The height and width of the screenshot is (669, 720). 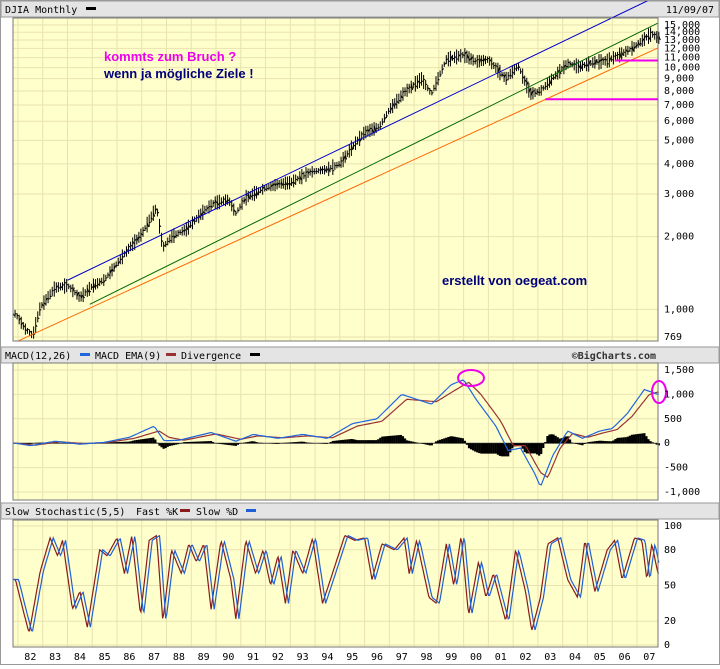 What do you see at coordinates (377, 657) in the screenshot?
I see `x-tick-label: 96` at bounding box center [377, 657].